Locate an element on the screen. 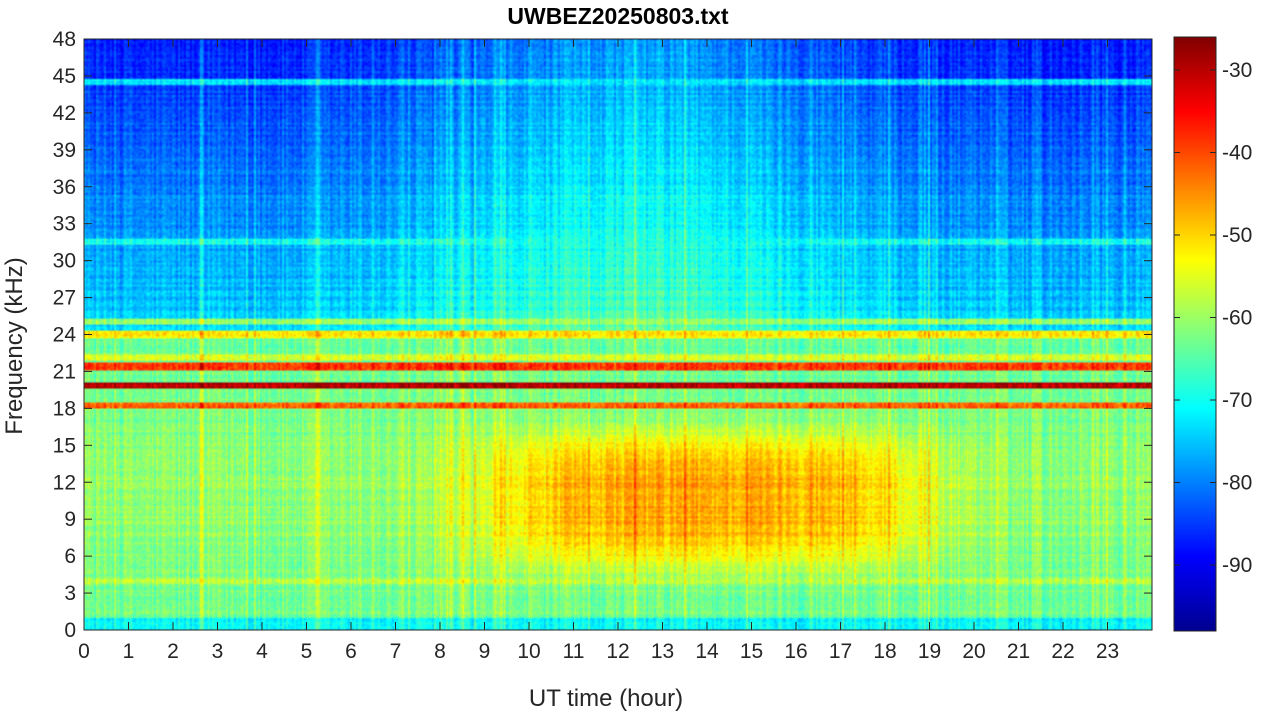  colorbar-tick-label: -70 is located at coordinates (1237, 400).